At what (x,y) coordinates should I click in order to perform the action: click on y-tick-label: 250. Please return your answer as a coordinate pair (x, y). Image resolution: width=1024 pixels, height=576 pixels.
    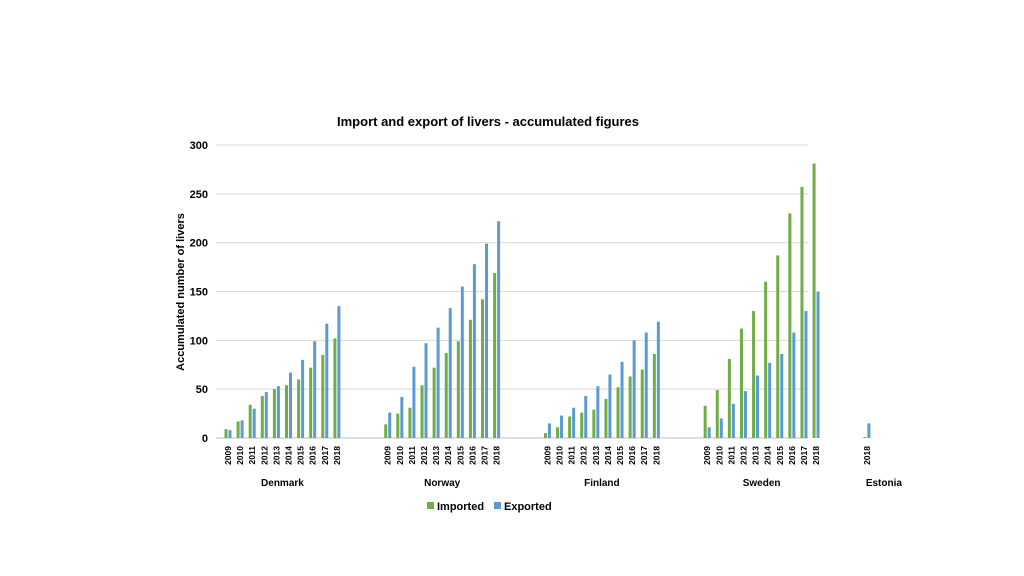
    Looking at the image, I should click on (199, 195).